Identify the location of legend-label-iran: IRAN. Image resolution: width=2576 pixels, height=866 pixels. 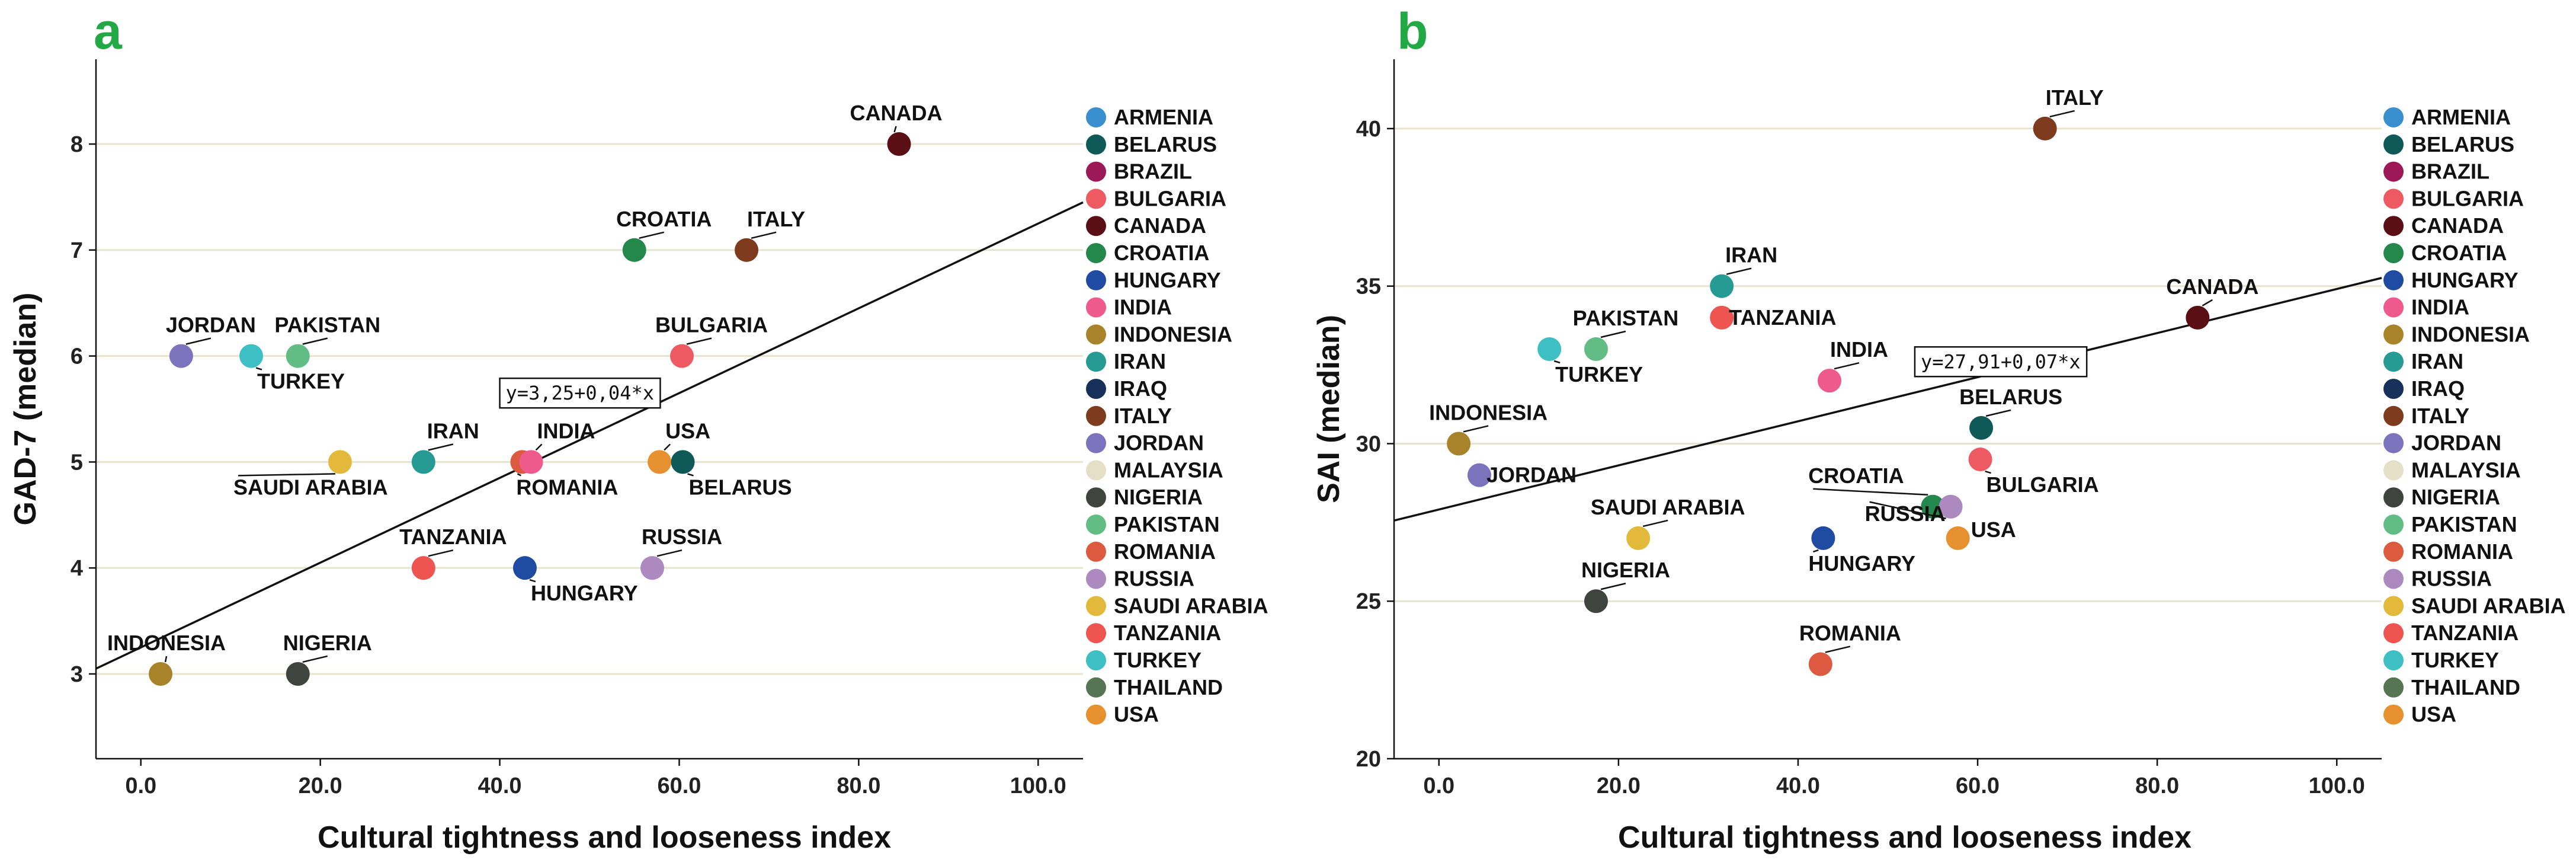
(1140, 361).